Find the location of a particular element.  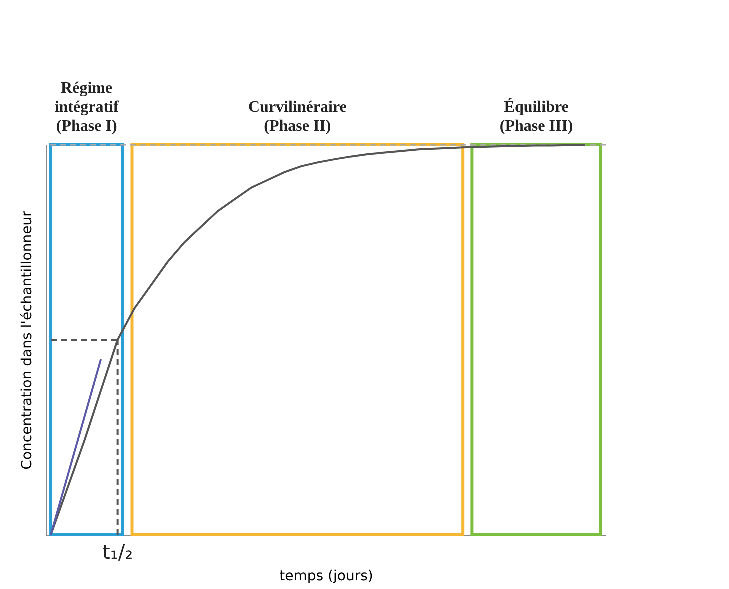

y-axis-title: Concentration dans l'échantillonneur is located at coordinates (28, 340).